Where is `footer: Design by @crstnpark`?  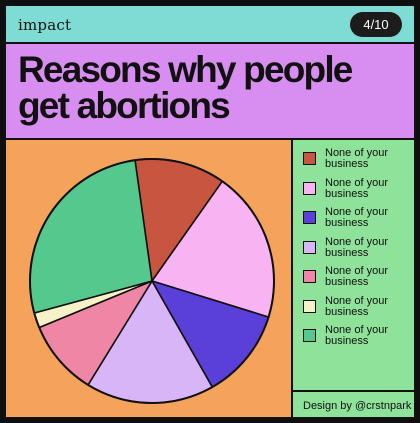
footer: Design by @crstnpark is located at coordinates (352, 403).